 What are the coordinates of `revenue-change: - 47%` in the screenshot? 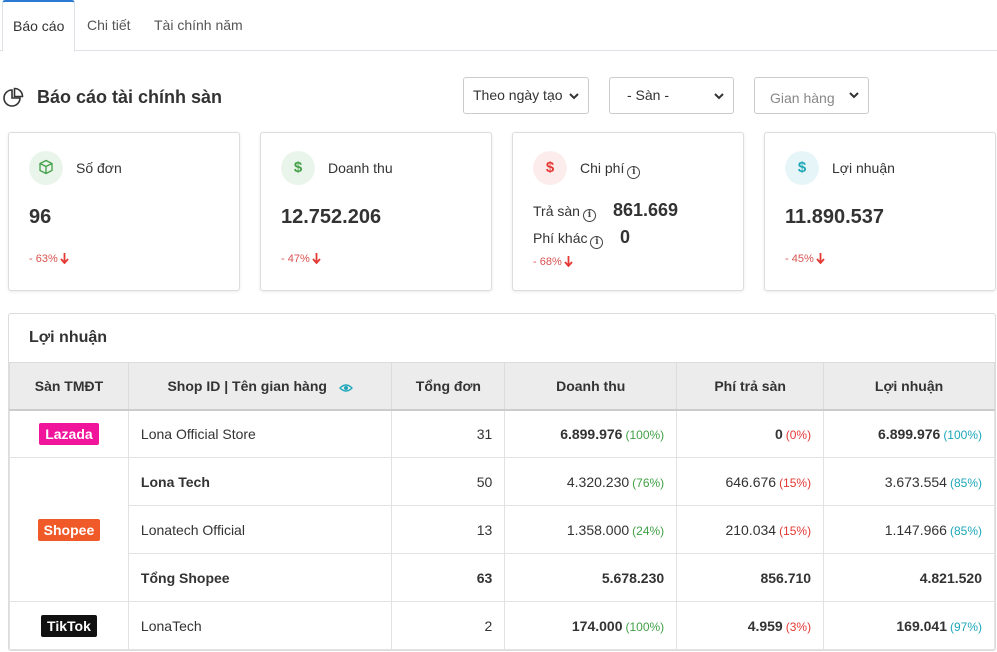 It's located at (301, 259).